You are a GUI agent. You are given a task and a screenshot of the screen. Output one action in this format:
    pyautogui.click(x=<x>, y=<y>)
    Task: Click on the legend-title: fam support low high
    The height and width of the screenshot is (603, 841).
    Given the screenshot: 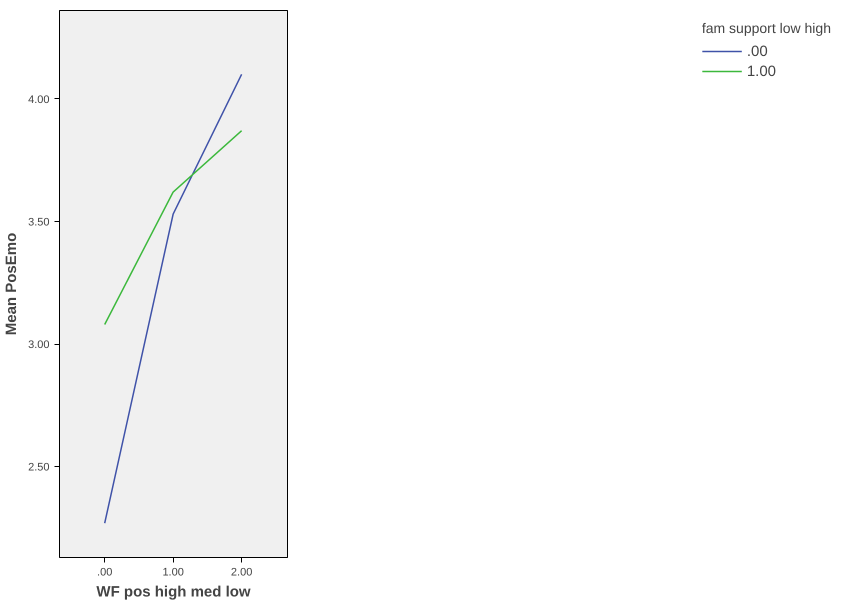 What is the action you would take?
    pyautogui.click(x=766, y=28)
    